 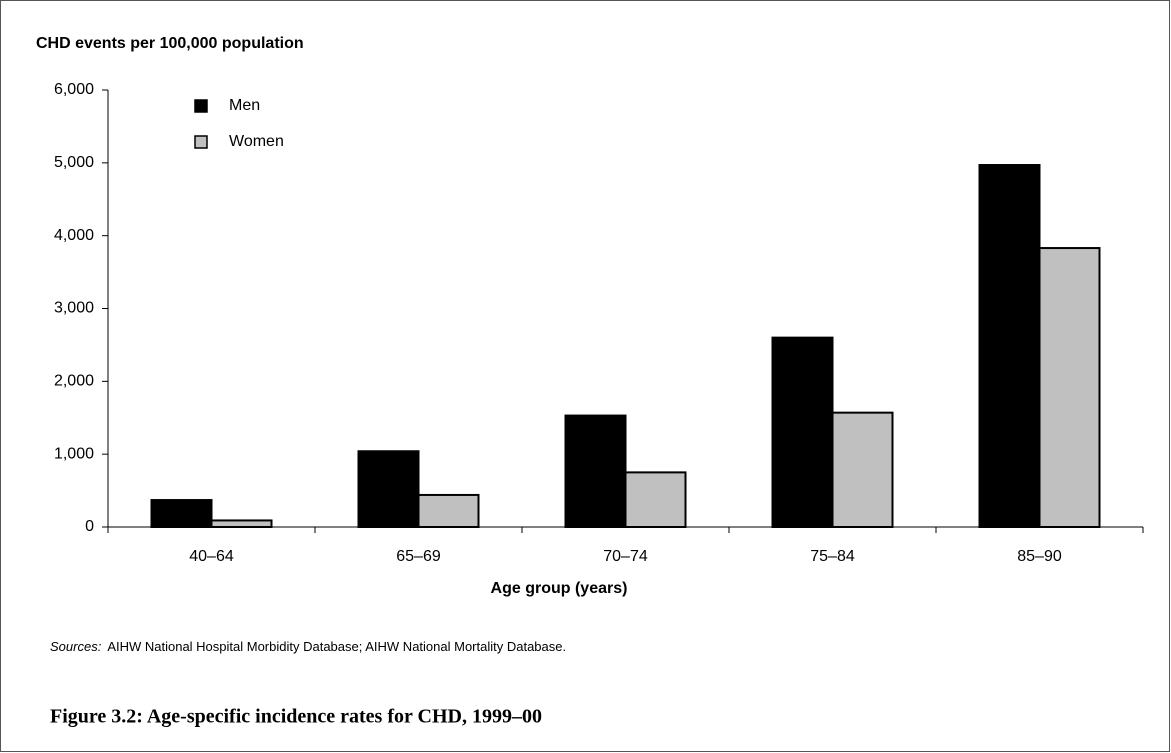 What do you see at coordinates (418, 556) in the screenshot?
I see `x-tick-label: 65–69` at bounding box center [418, 556].